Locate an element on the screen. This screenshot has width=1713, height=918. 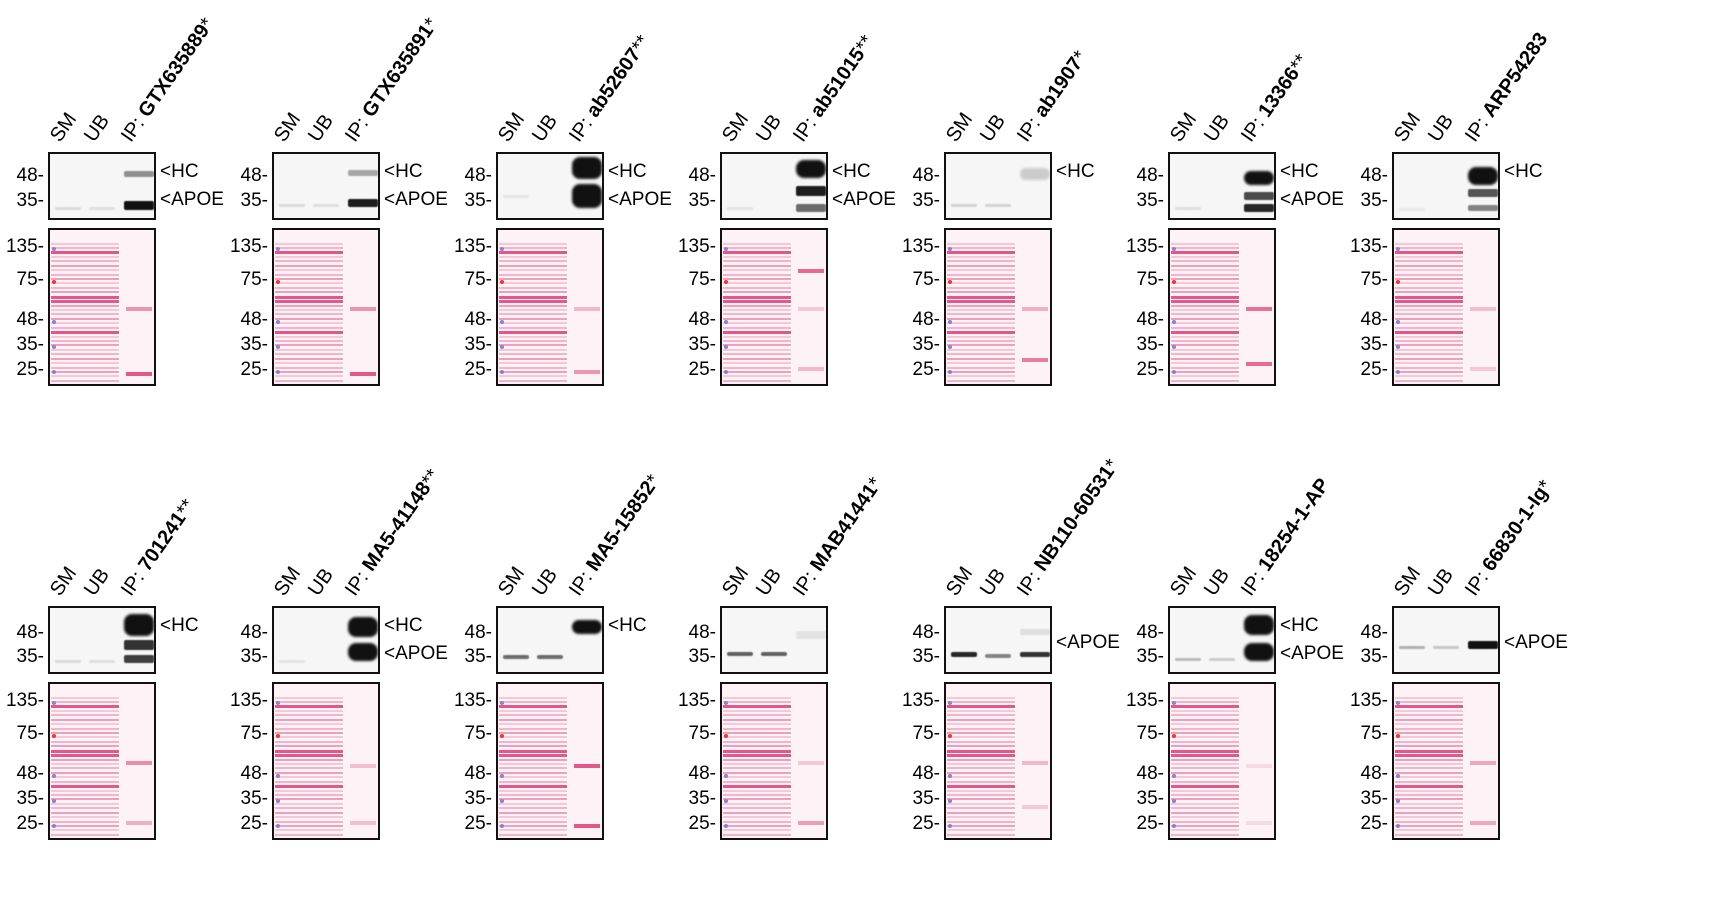
lane-label-sm: SM is located at coordinates (287, 127).